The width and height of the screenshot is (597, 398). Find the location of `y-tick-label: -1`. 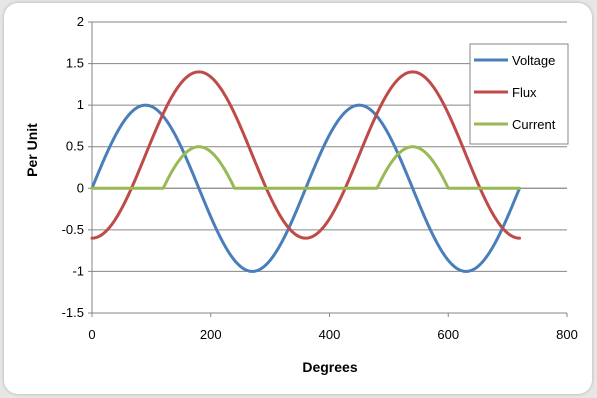

y-tick-label: -1 is located at coordinates (78, 270).